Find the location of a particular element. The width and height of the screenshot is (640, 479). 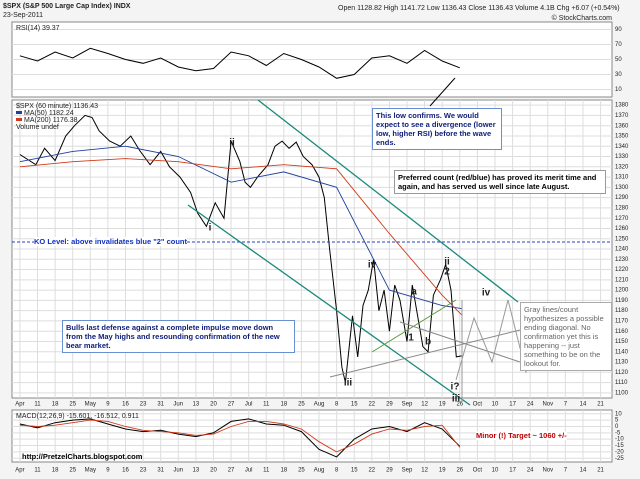

y-tick-label: 1150 is located at coordinates (622, 342).